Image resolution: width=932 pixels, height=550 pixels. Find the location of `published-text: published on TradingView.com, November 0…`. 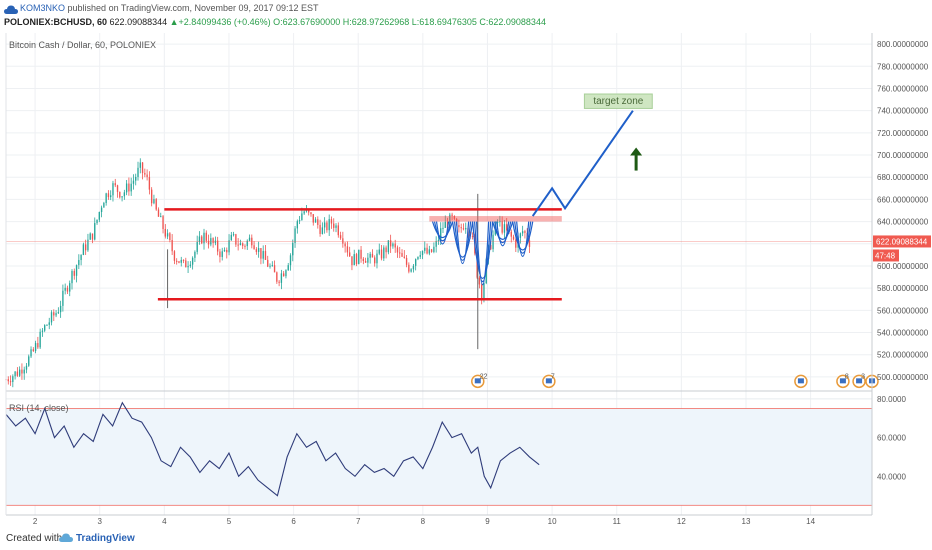

published-text: published on TradingView.com, November 0… is located at coordinates (193, 8).